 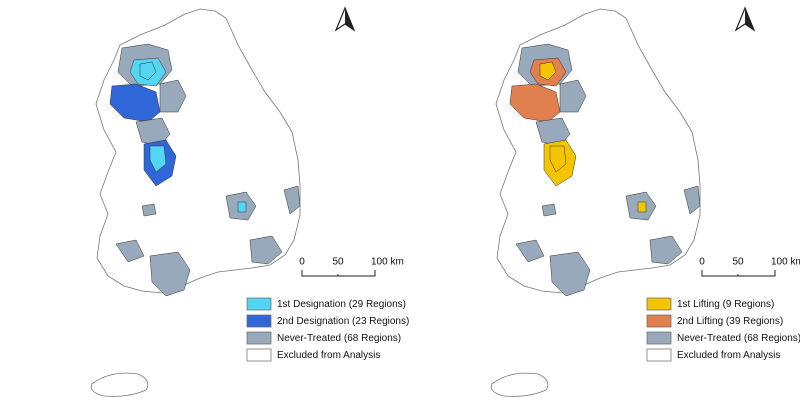 What do you see at coordinates (341, 304) in the screenshot?
I see `legend-label: 1st Designation (29 Regions)` at bounding box center [341, 304].